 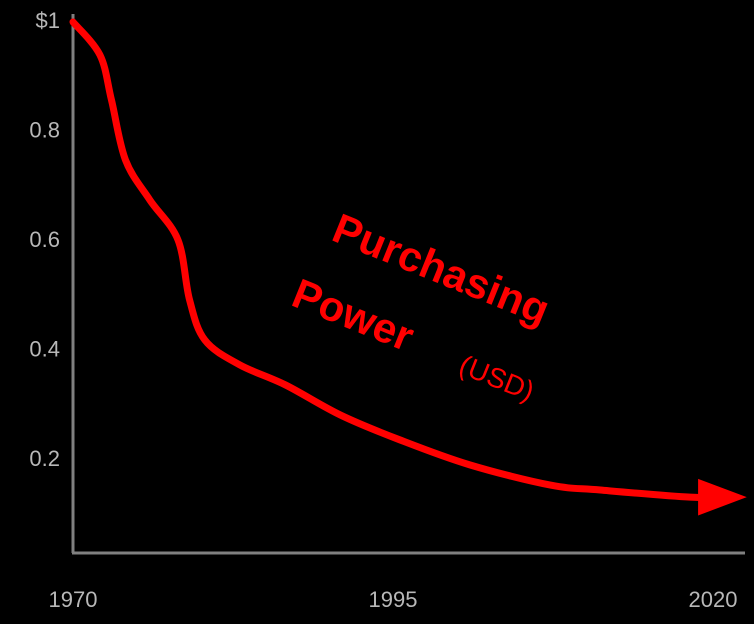 What do you see at coordinates (722, 497) in the screenshot?
I see `arrow-head` at bounding box center [722, 497].